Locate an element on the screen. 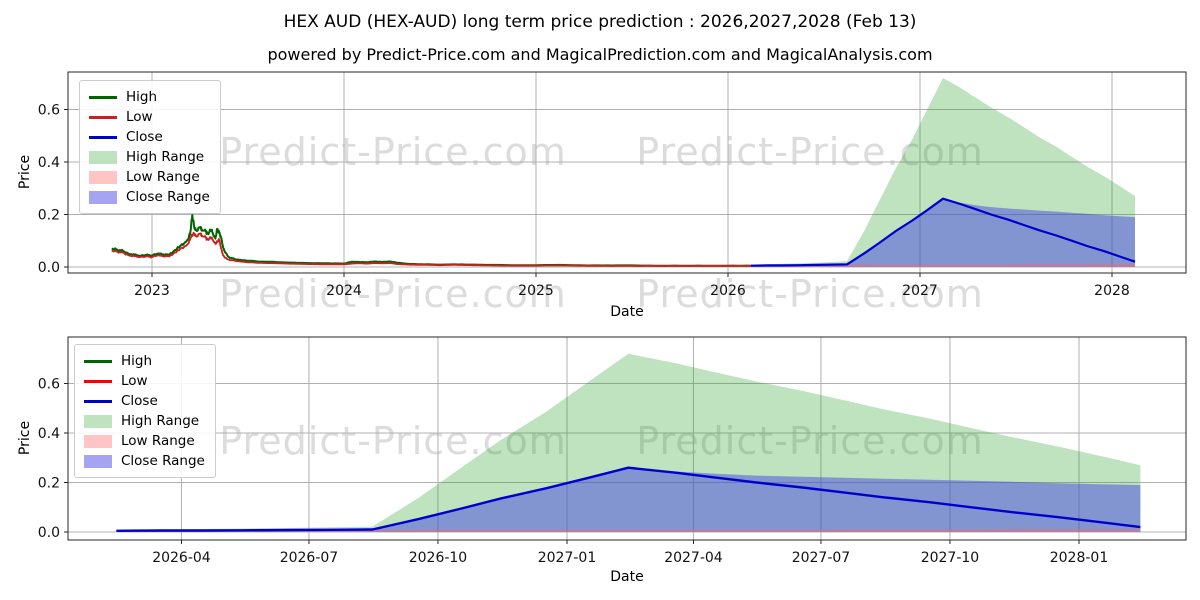  high-range-band is located at coordinates (943, 172).